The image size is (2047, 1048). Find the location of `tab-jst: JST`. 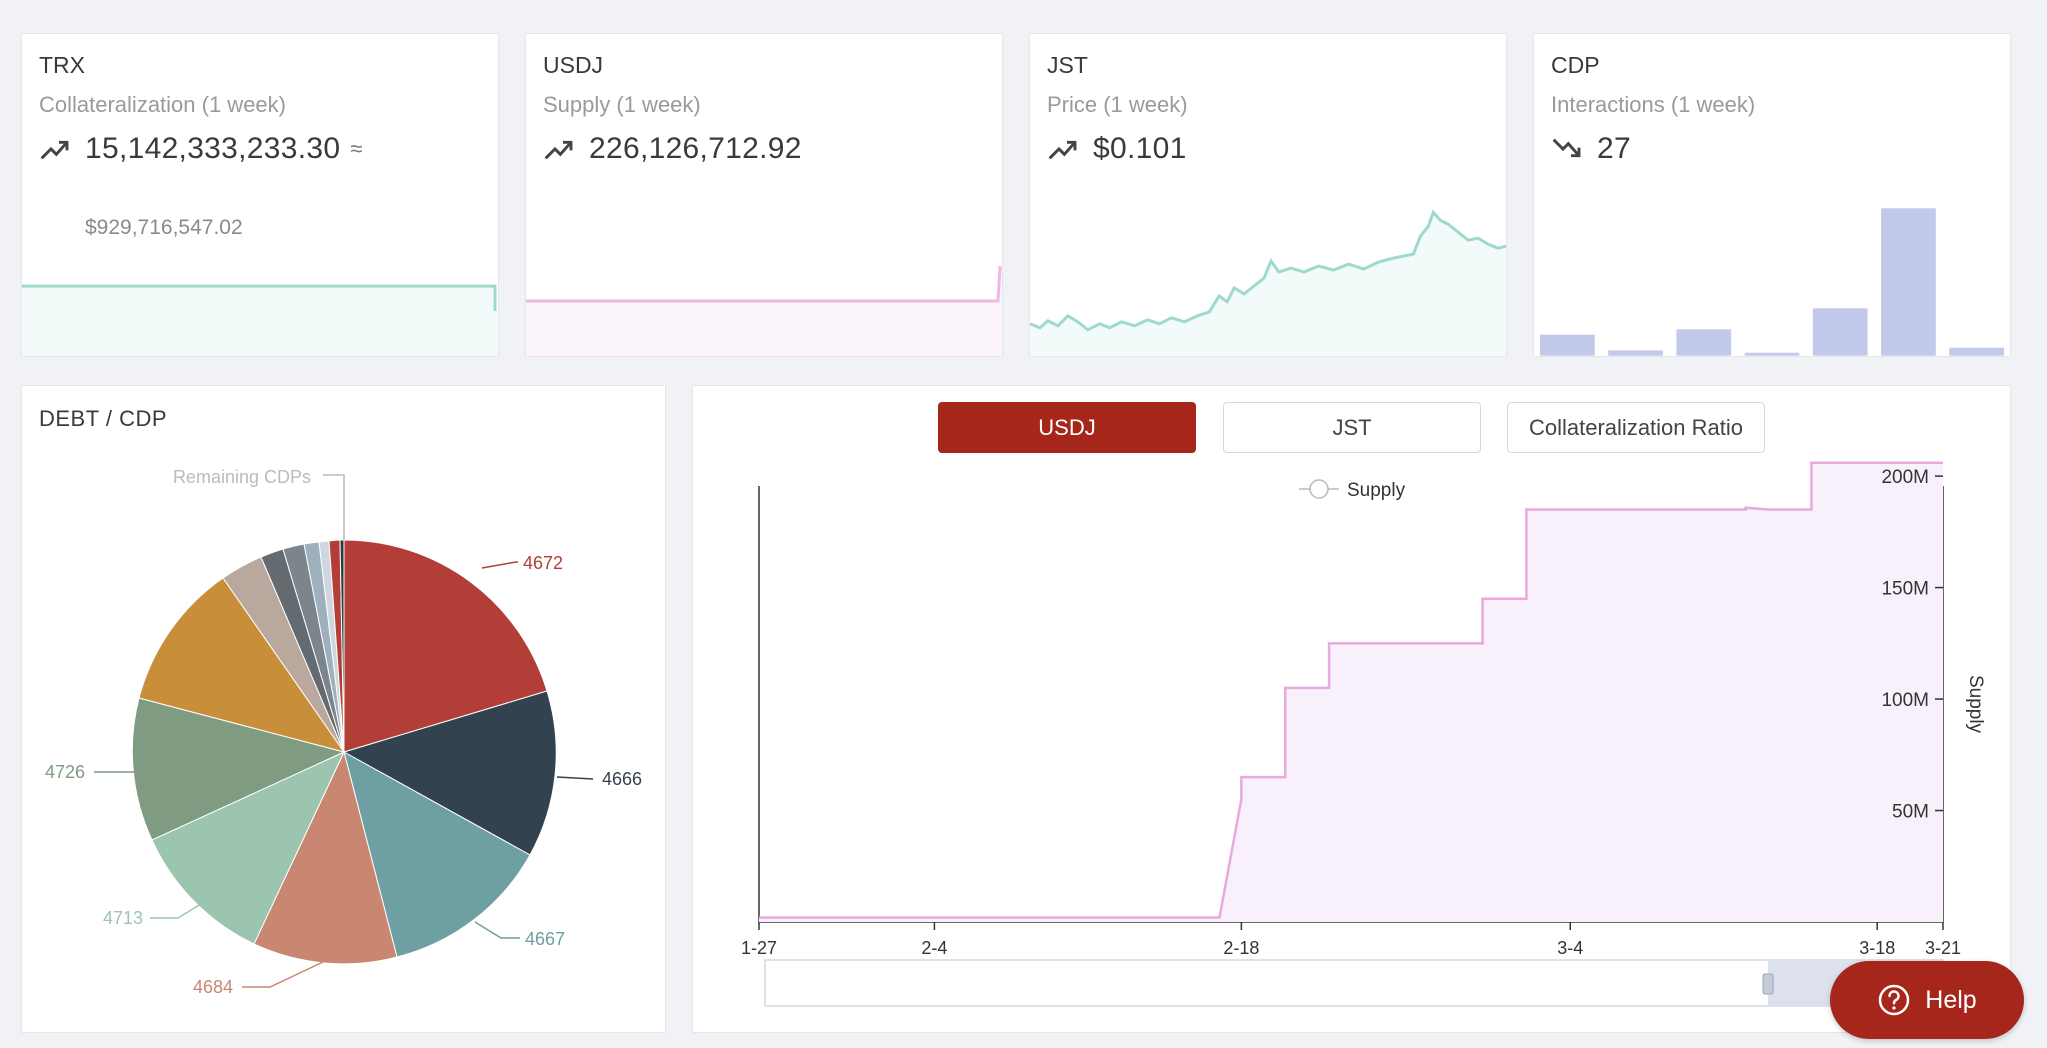

tab-jst: JST is located at coordinates (1352, 427).